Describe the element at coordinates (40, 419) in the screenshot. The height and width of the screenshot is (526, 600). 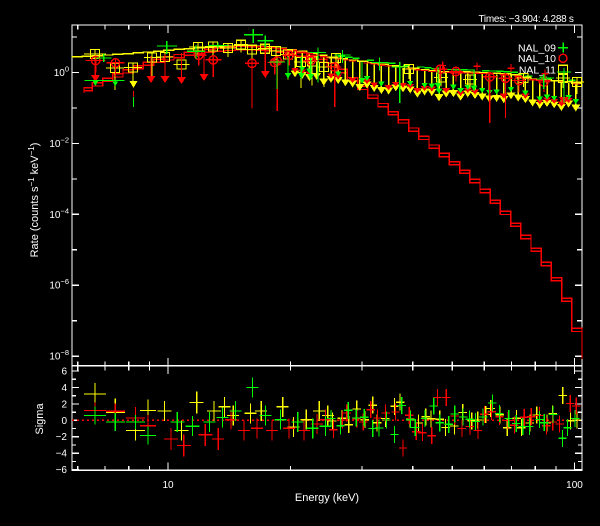
I see `svg-text: Sigma` at that location.